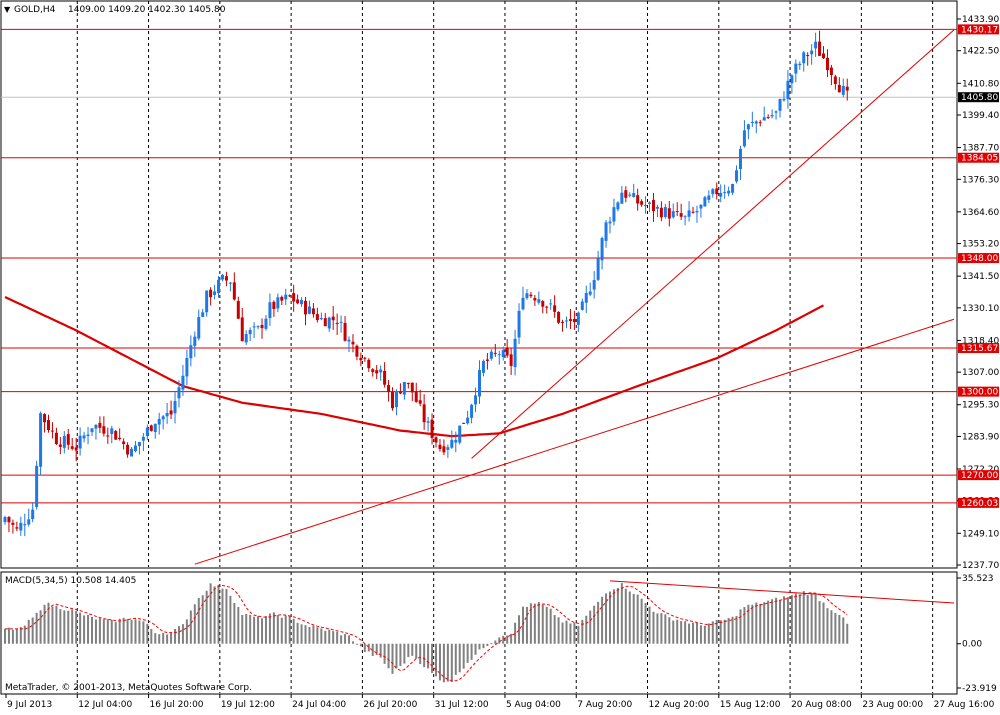 The width and height of the screenshot is (1000, 715). What do you see at coordinates (7, 9) in the screenshot?
I see `symbol-dropdown-icon: ▼` at bounding box center [7, 9].